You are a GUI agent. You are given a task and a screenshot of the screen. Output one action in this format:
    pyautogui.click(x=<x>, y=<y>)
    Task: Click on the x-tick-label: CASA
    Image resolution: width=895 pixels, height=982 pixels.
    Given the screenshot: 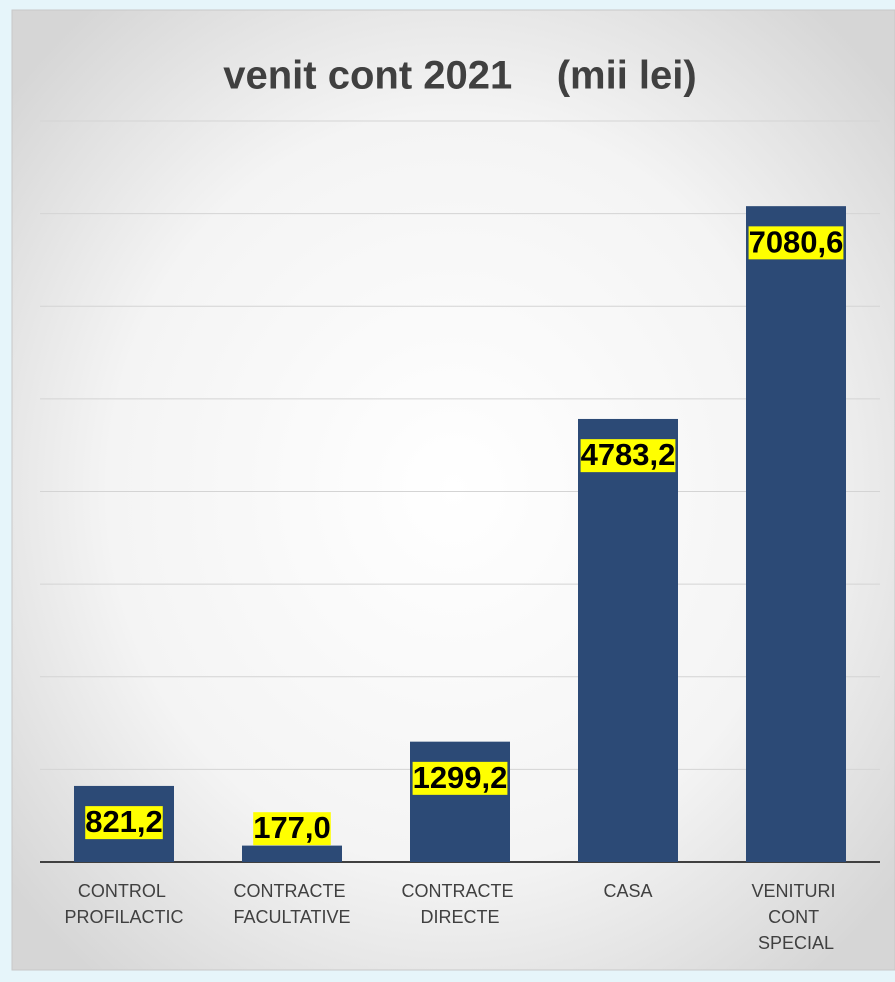 What is the action you would take?
    pyautogui.click(x=627, y=891)
    